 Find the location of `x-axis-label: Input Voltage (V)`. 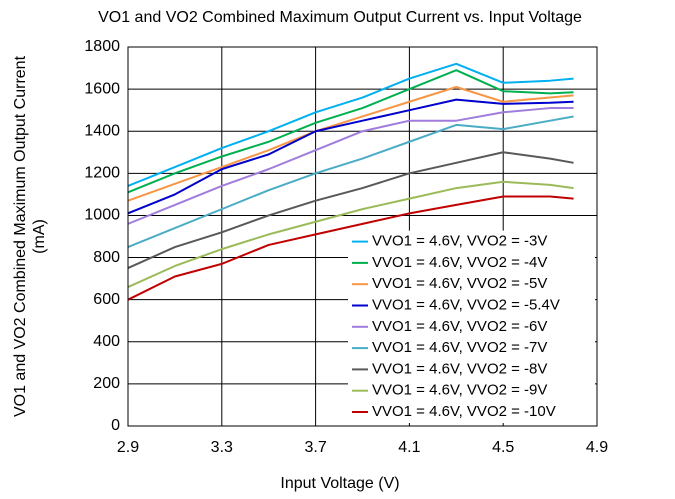

x-axis-label: Input Voltage (V) is located at coordinates (339, 483).